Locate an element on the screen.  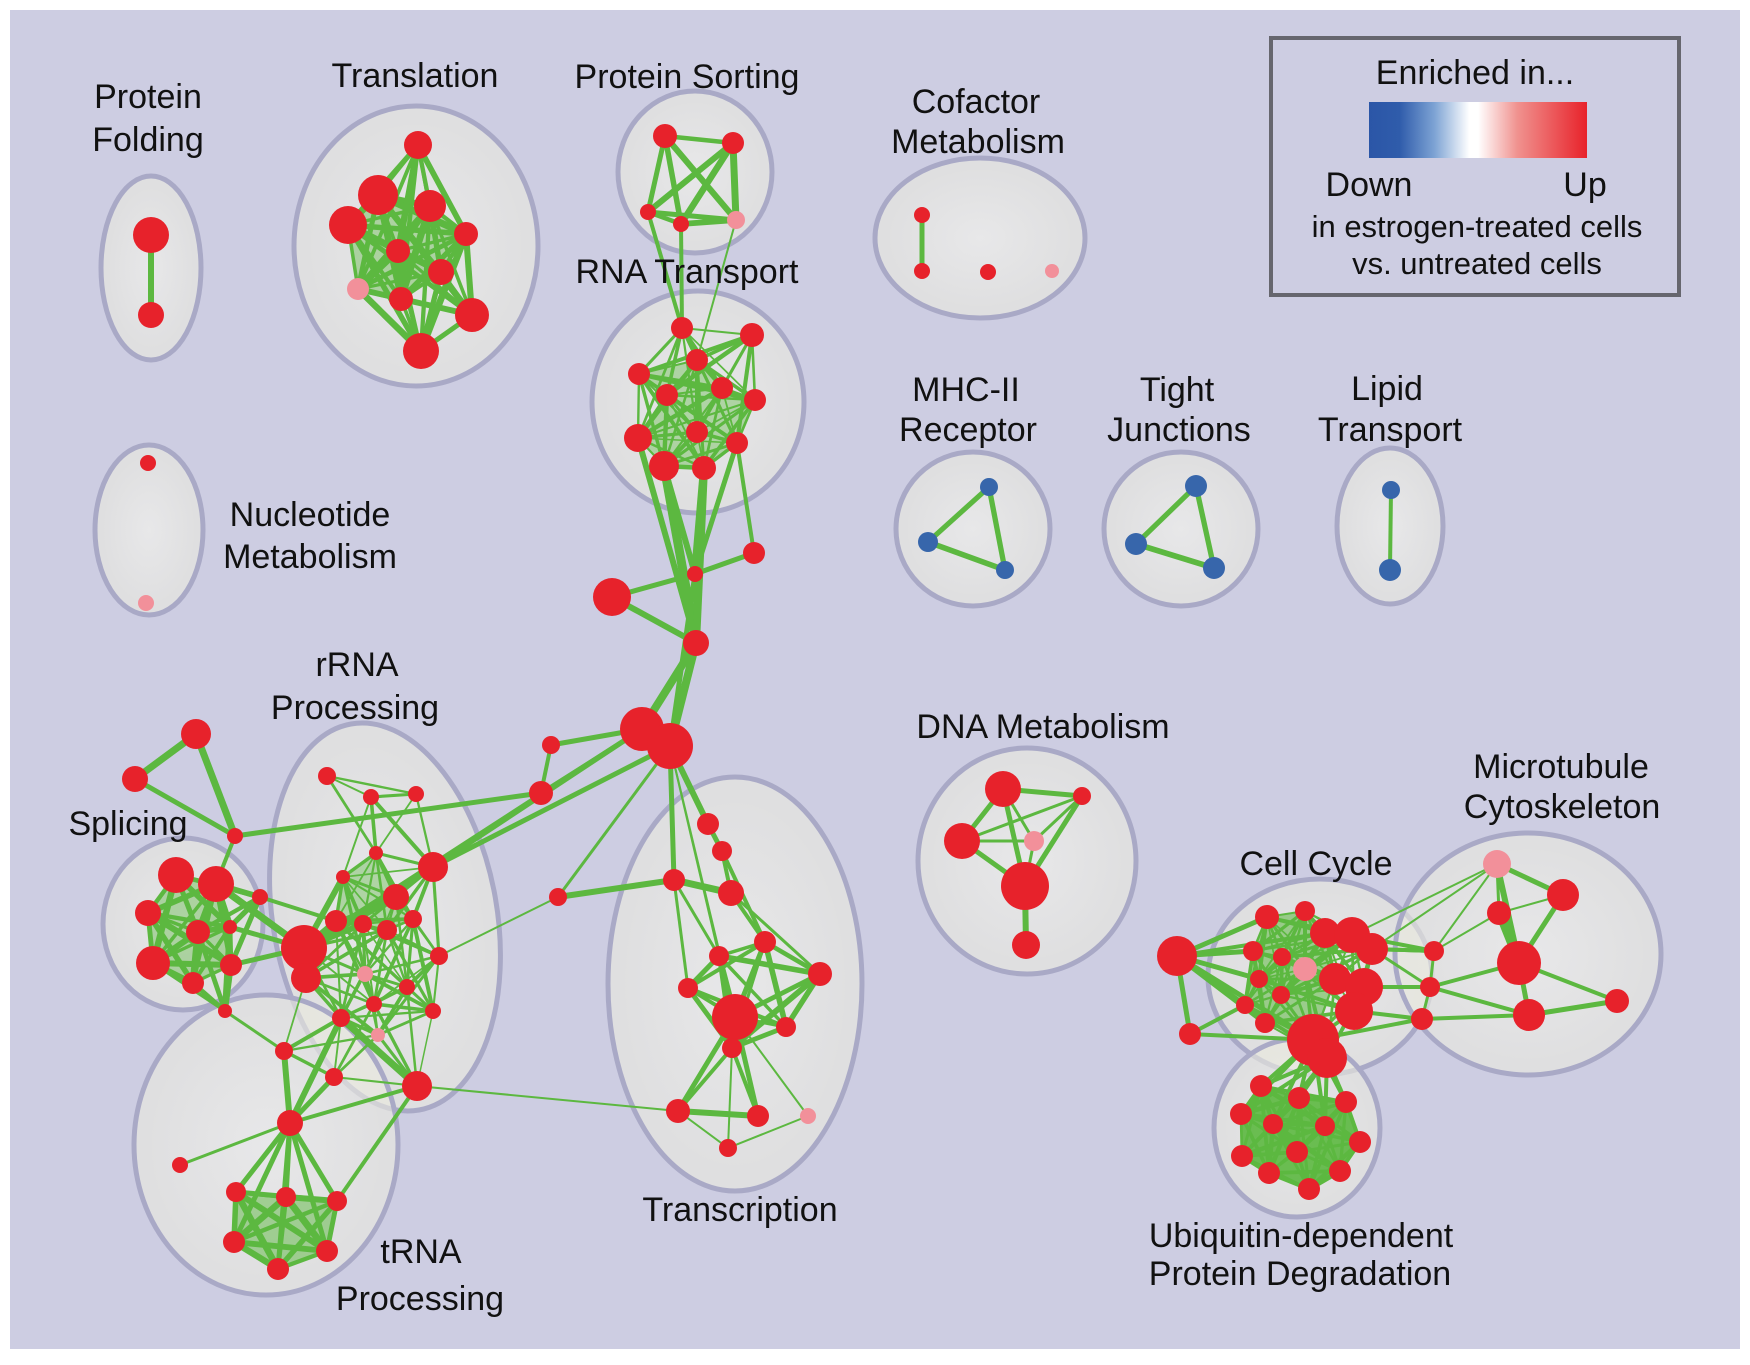
svg-text: Lipid is located at coordinates (1387, 389).